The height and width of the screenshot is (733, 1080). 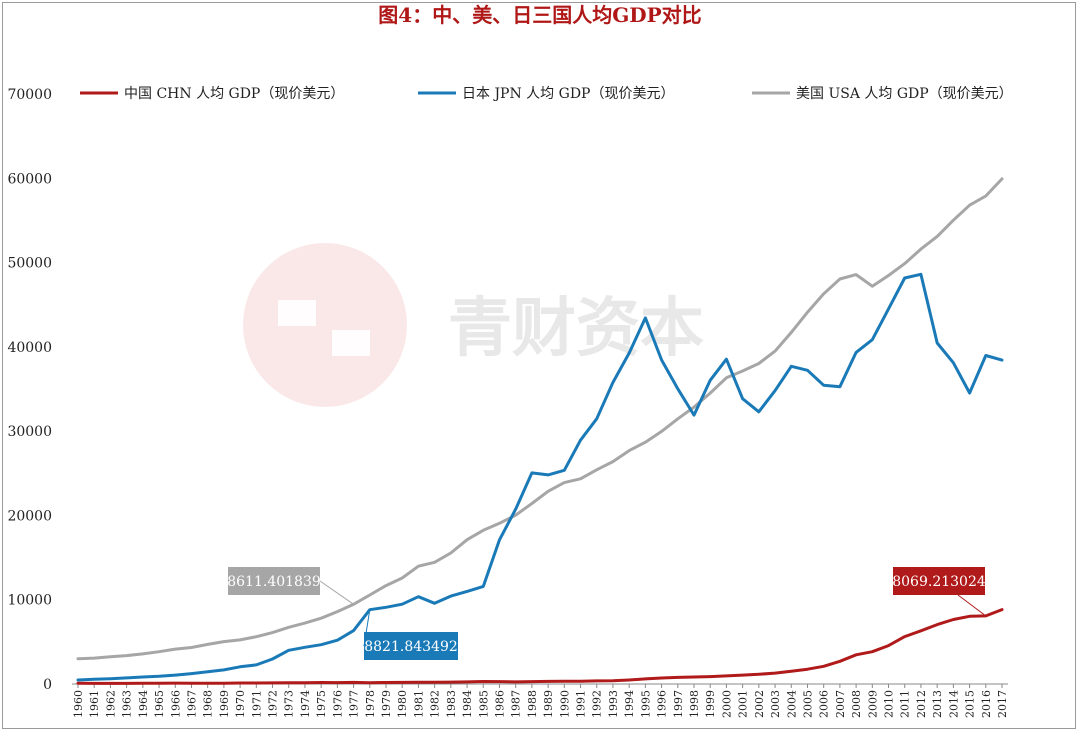 What do you see at coordinates (159, 704) in the screenshot?
I see `x-tick-label: 1965` at bounding box center [159, 704].